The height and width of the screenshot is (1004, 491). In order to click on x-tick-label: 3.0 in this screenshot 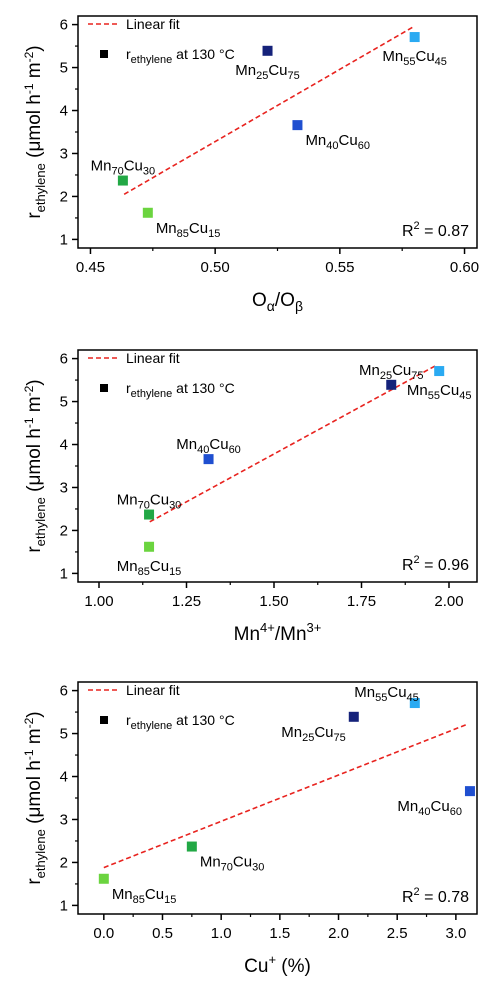, I will do `click(455, 933)`.